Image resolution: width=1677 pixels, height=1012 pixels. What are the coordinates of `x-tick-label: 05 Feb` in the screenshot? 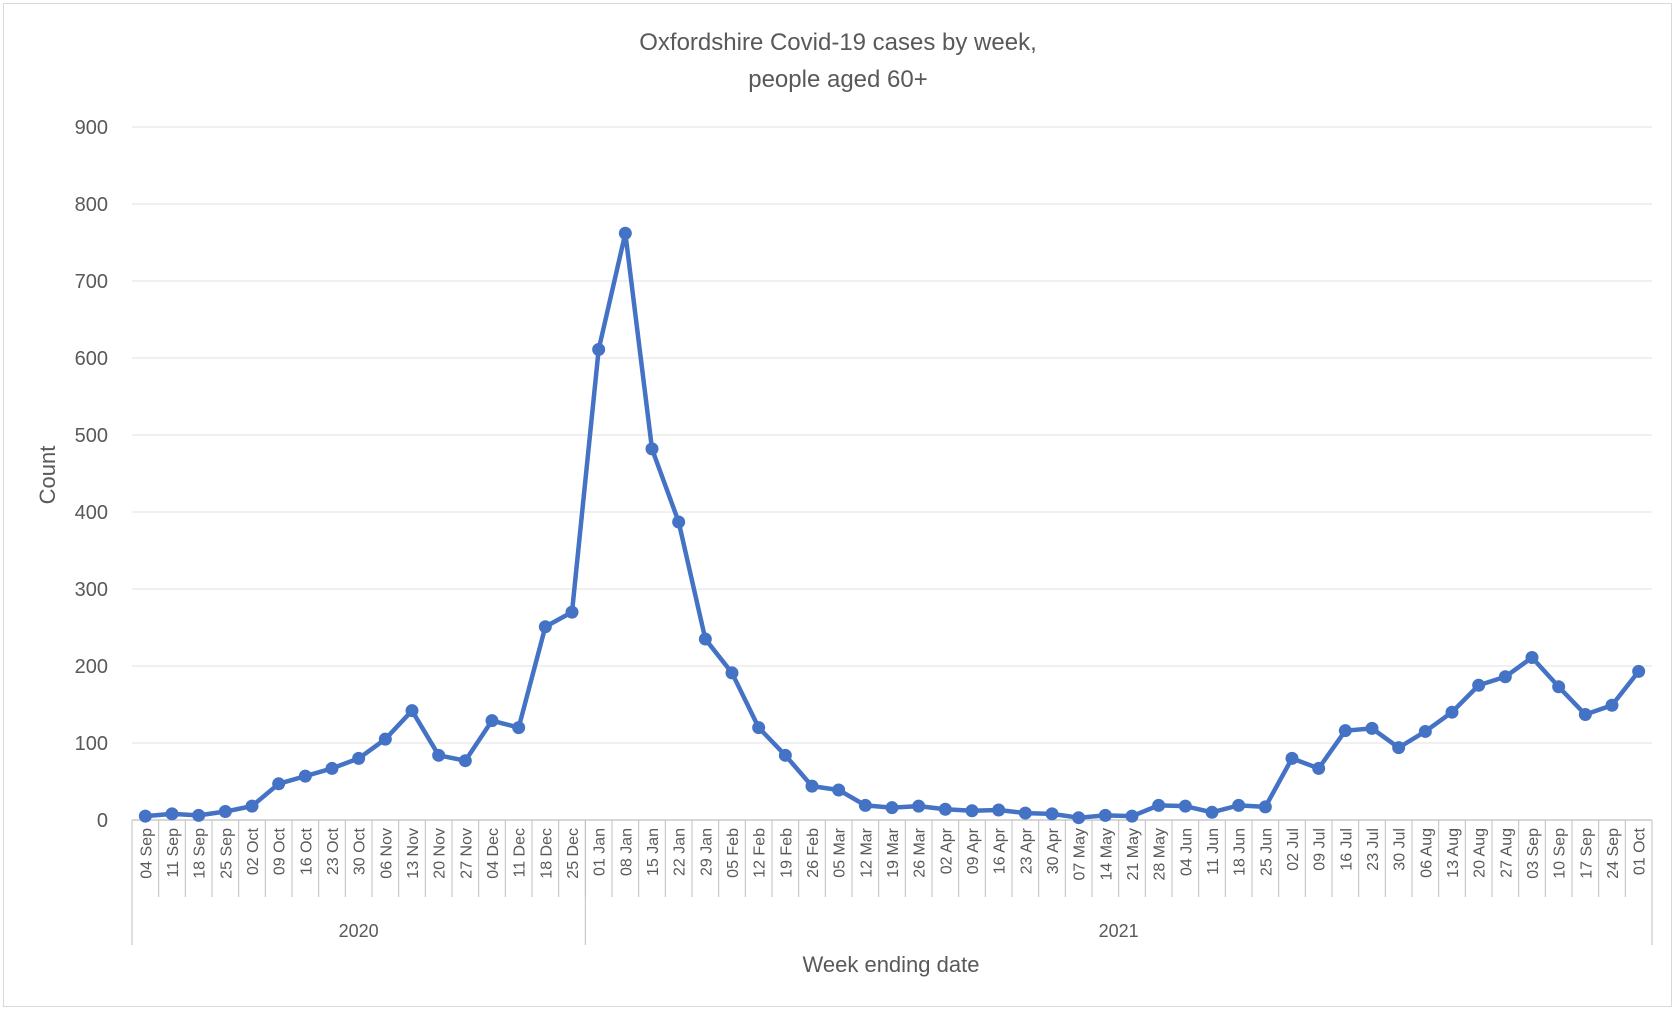 It's located at (733, 853).